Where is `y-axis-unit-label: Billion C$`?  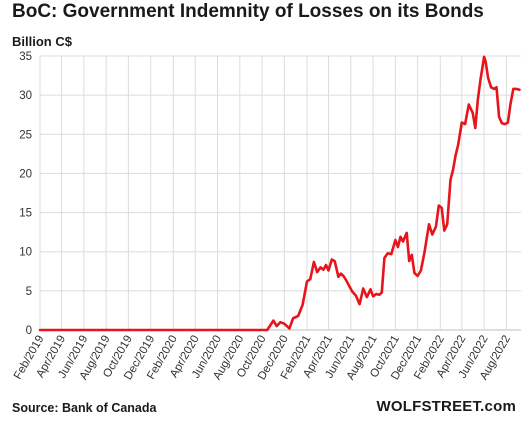 y-axis-unit-label: Billion C$ is located at coordinates (42, 41).